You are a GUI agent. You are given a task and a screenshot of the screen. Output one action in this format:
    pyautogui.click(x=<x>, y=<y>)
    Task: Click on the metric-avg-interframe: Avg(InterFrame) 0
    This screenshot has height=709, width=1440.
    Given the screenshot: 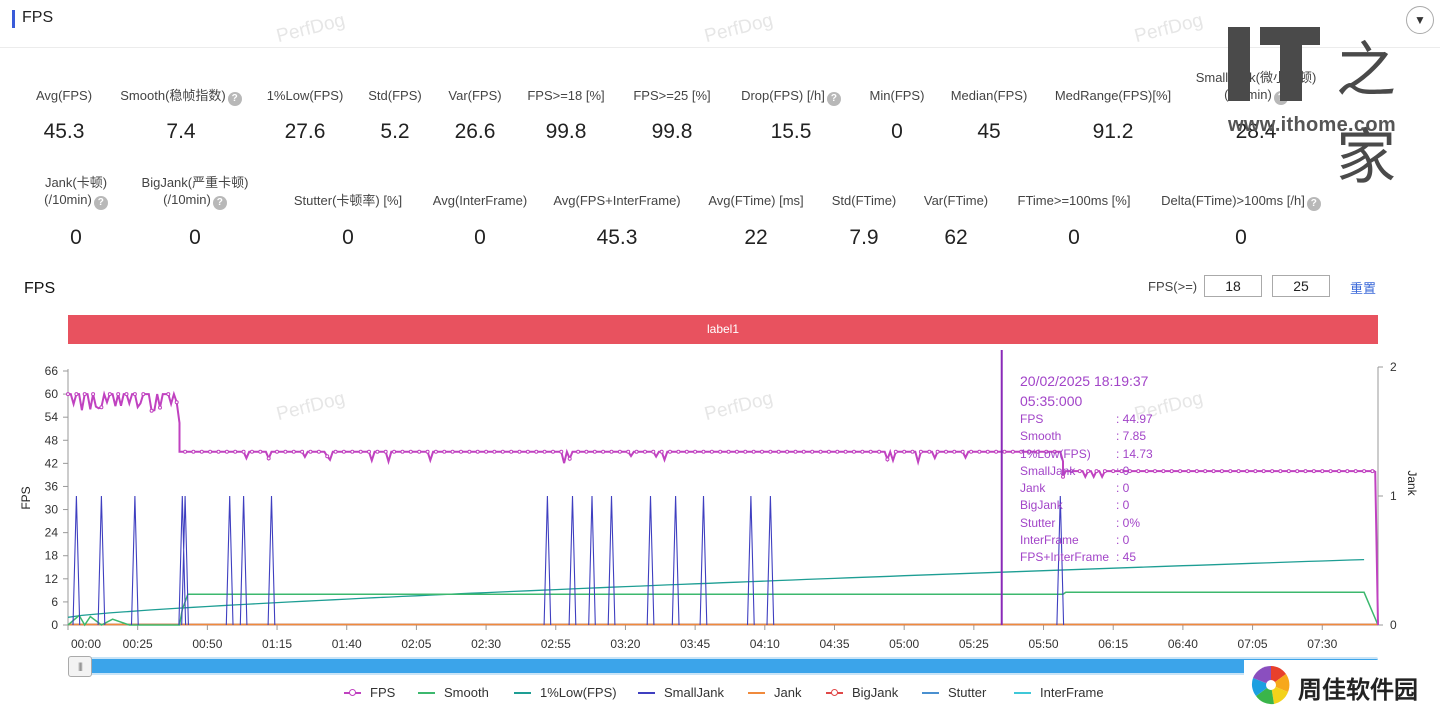 What is the action you would take?
    pyautogui.click(x=480, y=220)
    